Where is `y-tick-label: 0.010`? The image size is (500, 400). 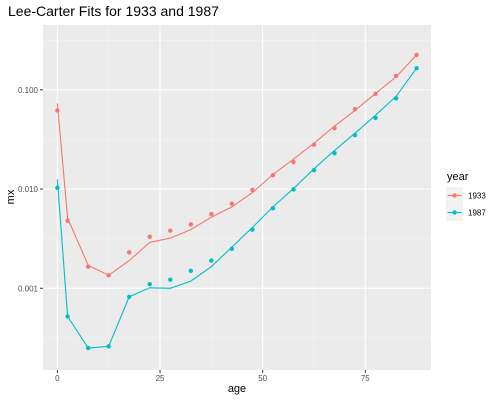
y-tick-label: 0.010 is located at coordinates (28, 189).